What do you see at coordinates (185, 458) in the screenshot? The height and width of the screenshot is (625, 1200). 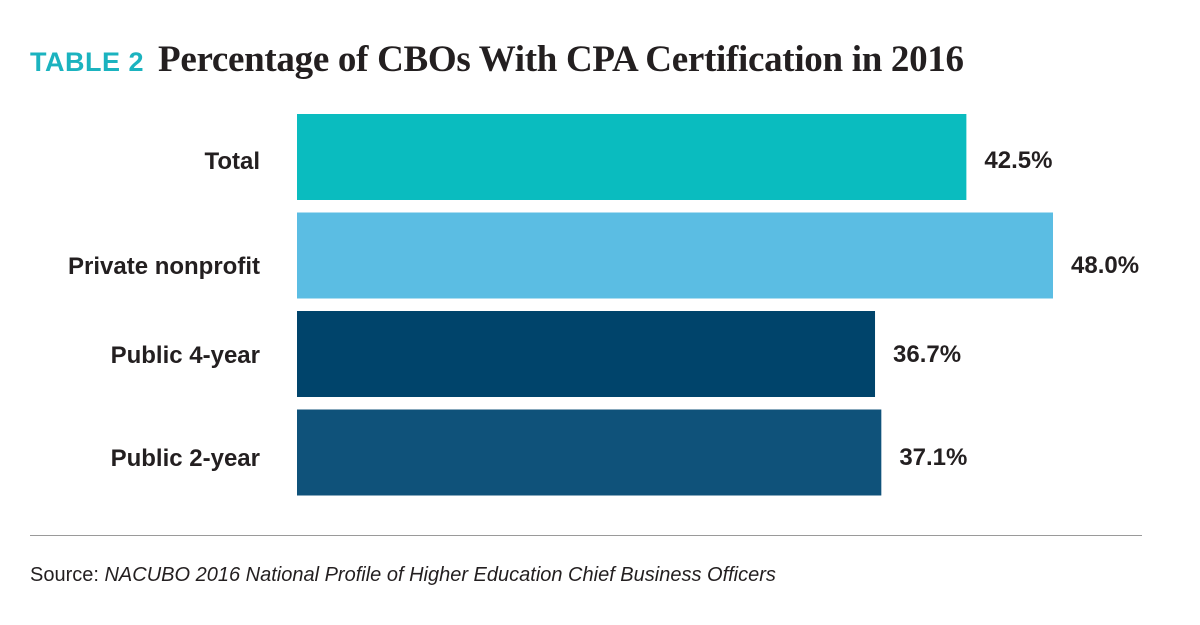 I see `category-label: Public 2-year` at bounding box center [185, 458].